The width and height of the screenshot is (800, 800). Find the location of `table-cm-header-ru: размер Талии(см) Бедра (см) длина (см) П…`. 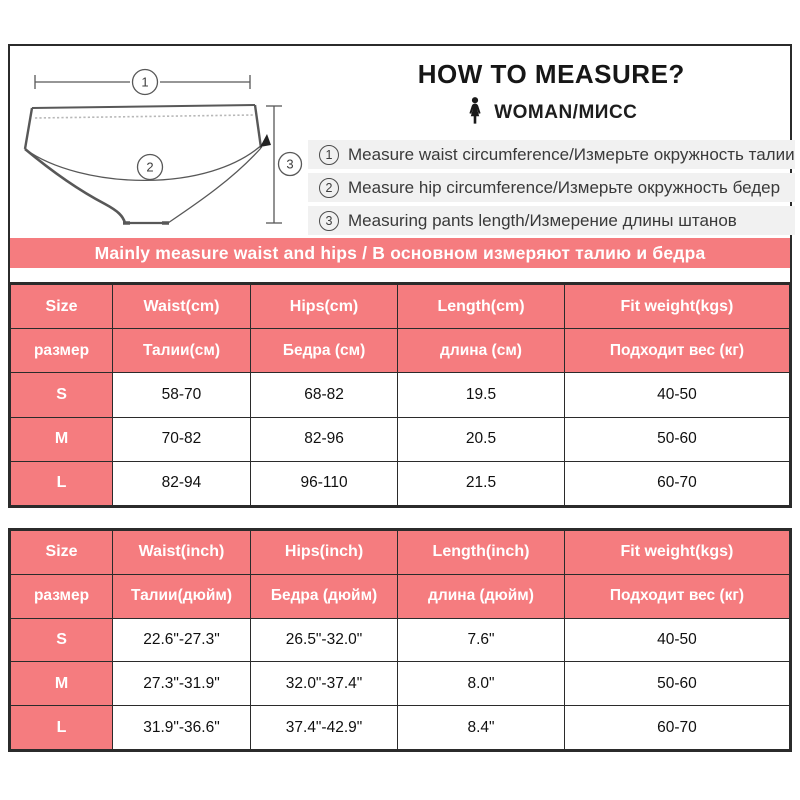

table-cm-header-ru: размер Талии(см) Бедра (см) длина (см) П… is located at coordinates (400, 351).